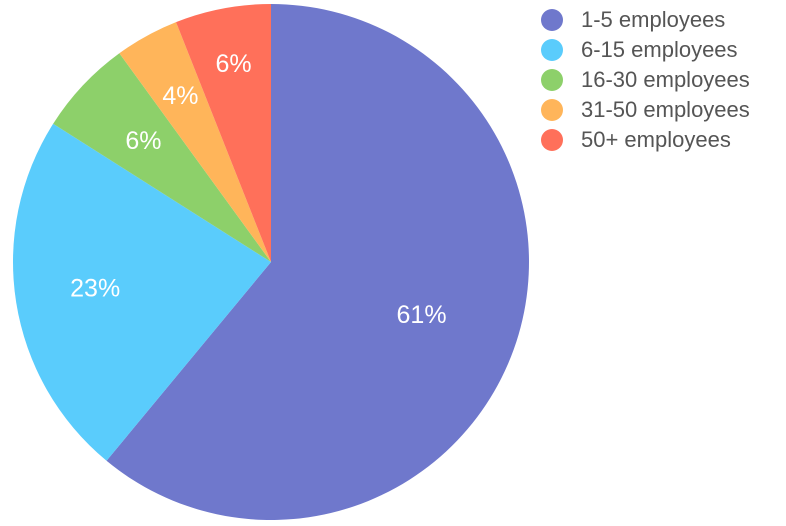 The image size is (786, 526). Describe the element at coordinates (665, 109) in the screenshot. I see `legend-label-31-50-employees: 31-50 employees` at that location.